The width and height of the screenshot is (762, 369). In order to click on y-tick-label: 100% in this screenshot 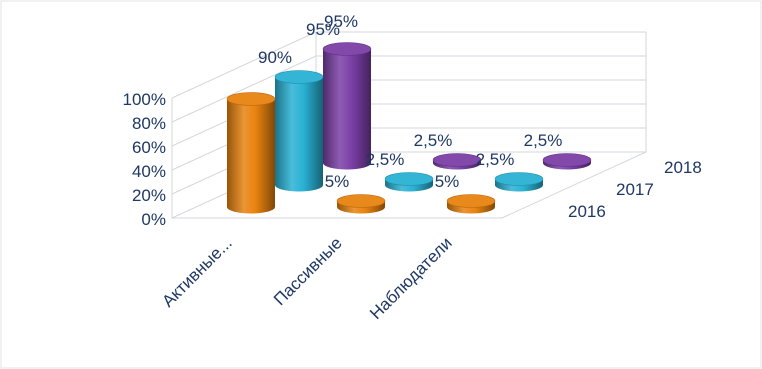, I will do `click(144, 99)`.